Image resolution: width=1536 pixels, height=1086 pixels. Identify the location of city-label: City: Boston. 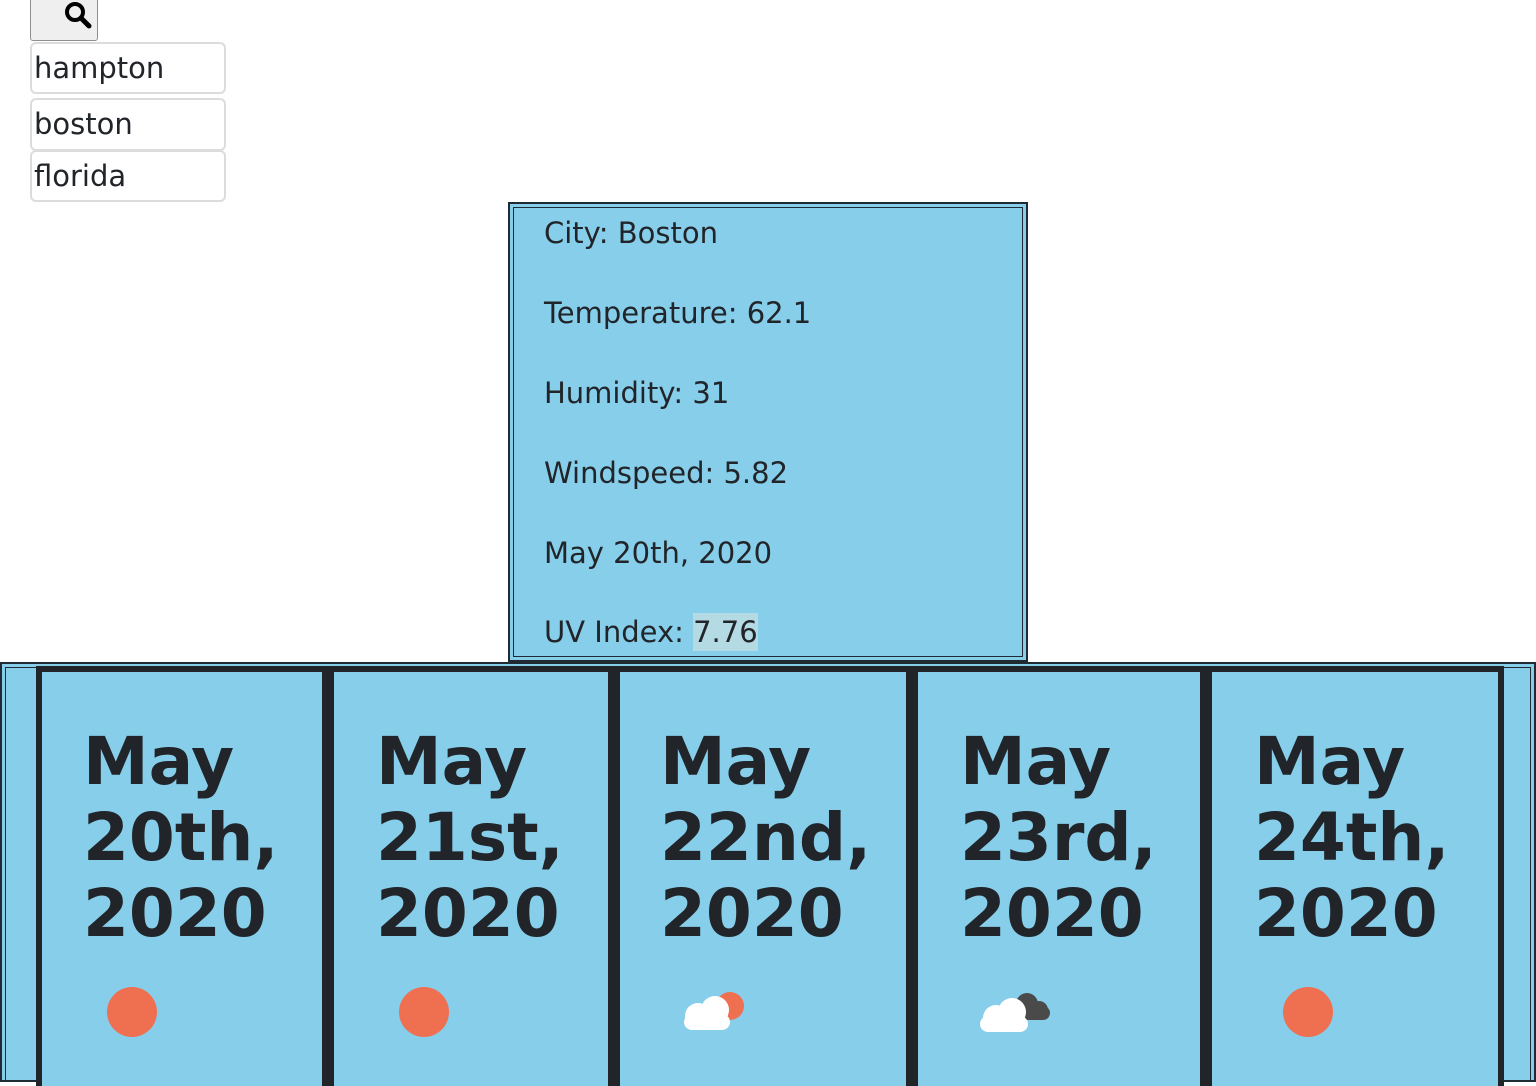
(631, 233).